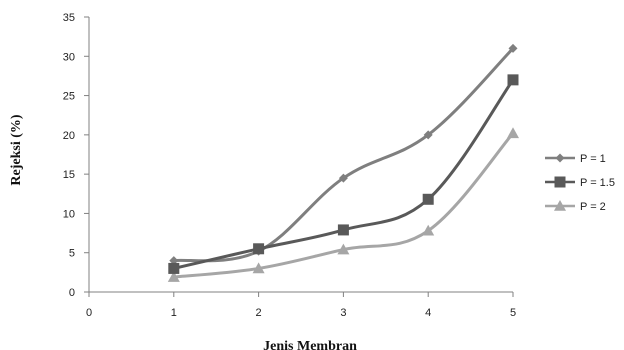 The width and height of the screenshot is (624, 350). What do you see at coordinates (259, 313) in the screenshot?
I see `x-tick-label: 2` at bounding box center [259, 313].